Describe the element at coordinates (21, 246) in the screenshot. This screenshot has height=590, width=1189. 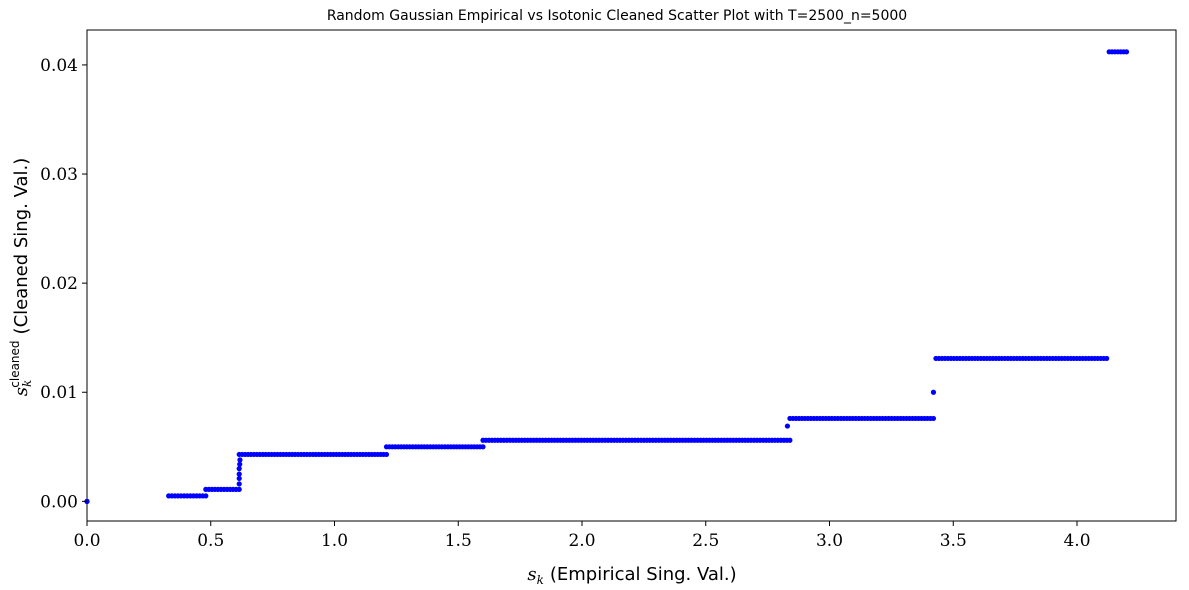
I see `y-axis-text: (Cleaned Sing. Val.)` at that location.